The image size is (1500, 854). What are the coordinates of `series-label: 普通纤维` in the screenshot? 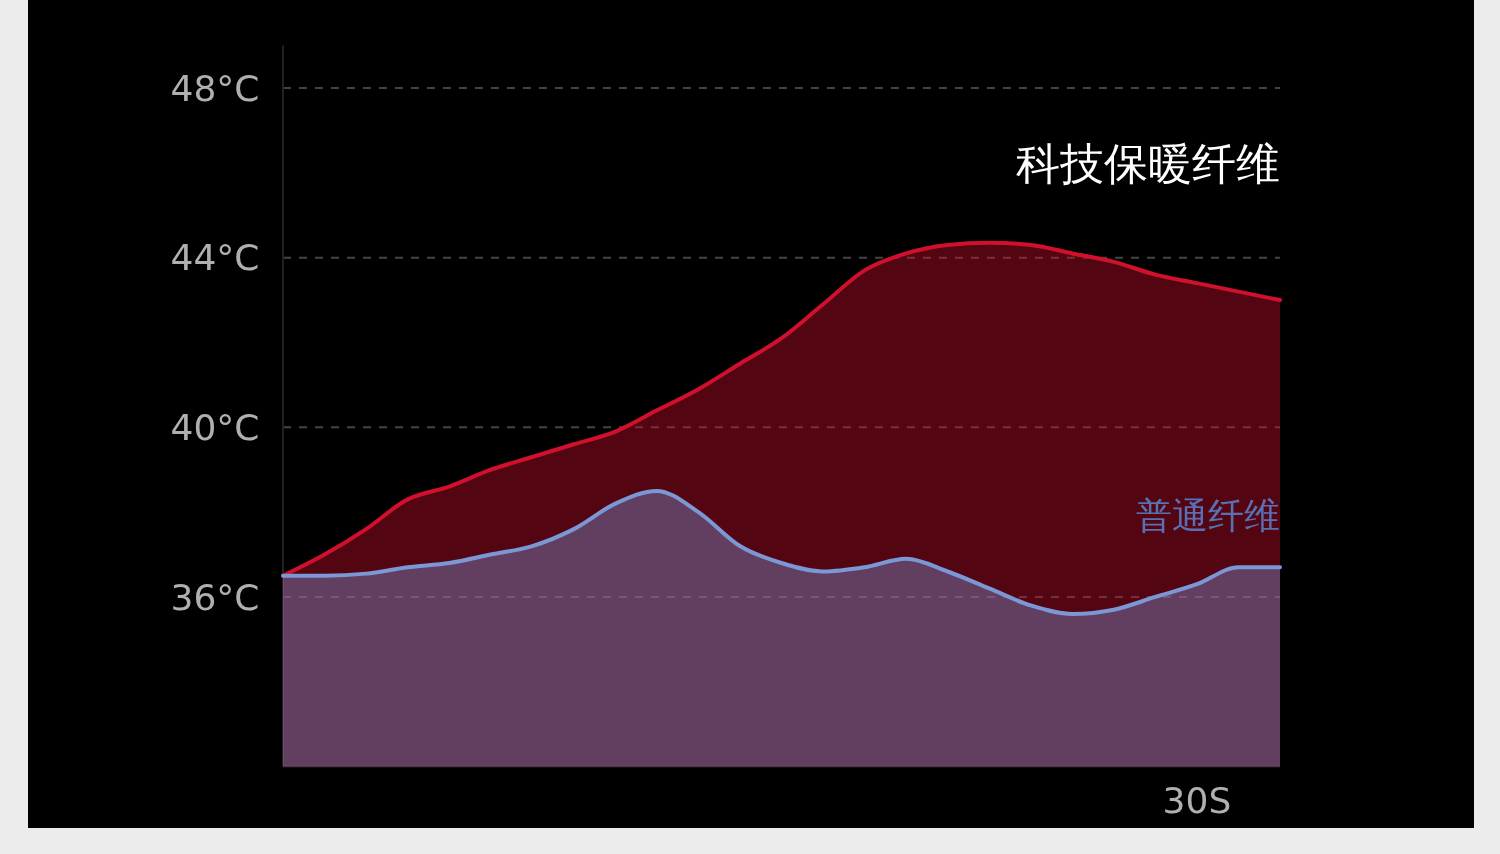 It's located at (1208, 515).